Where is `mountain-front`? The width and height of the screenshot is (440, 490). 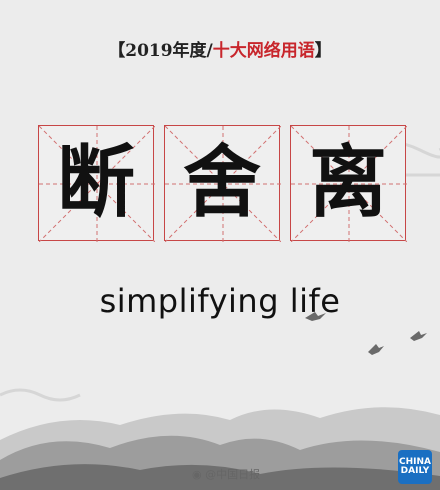
mountain-front is located at coordinates (220, 477).